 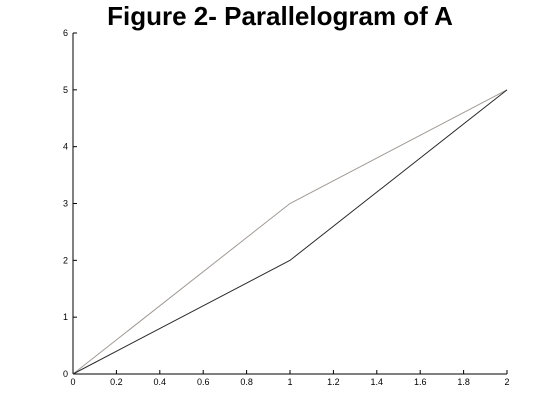 What do you see at coordinates (280, 16) in the screenshot?
I see `chart-title: Figure 2- Parallelogram of A` at bounding box center [280, 16].